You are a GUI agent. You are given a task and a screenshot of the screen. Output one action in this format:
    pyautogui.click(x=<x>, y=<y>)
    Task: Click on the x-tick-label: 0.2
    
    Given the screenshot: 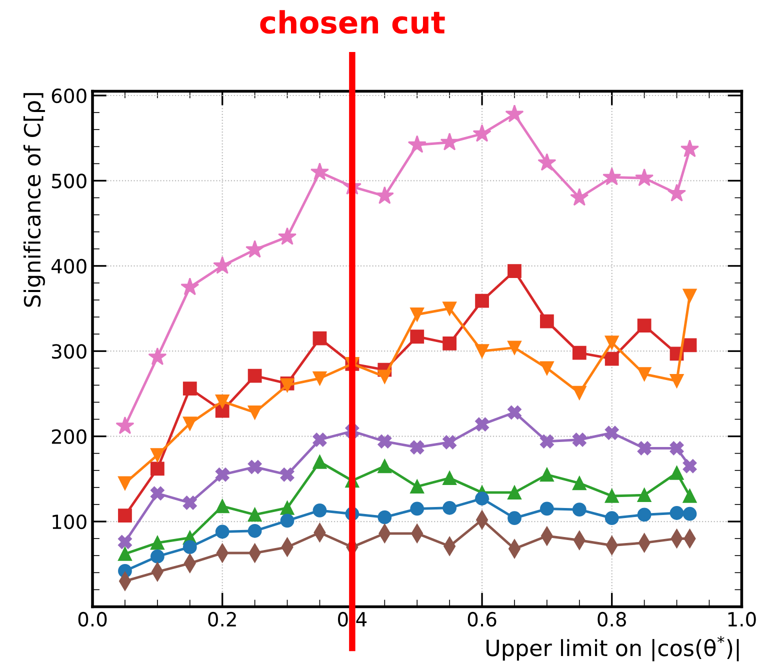 What is the action you would take?
    pyautogui.click(x=222, y=619)
    